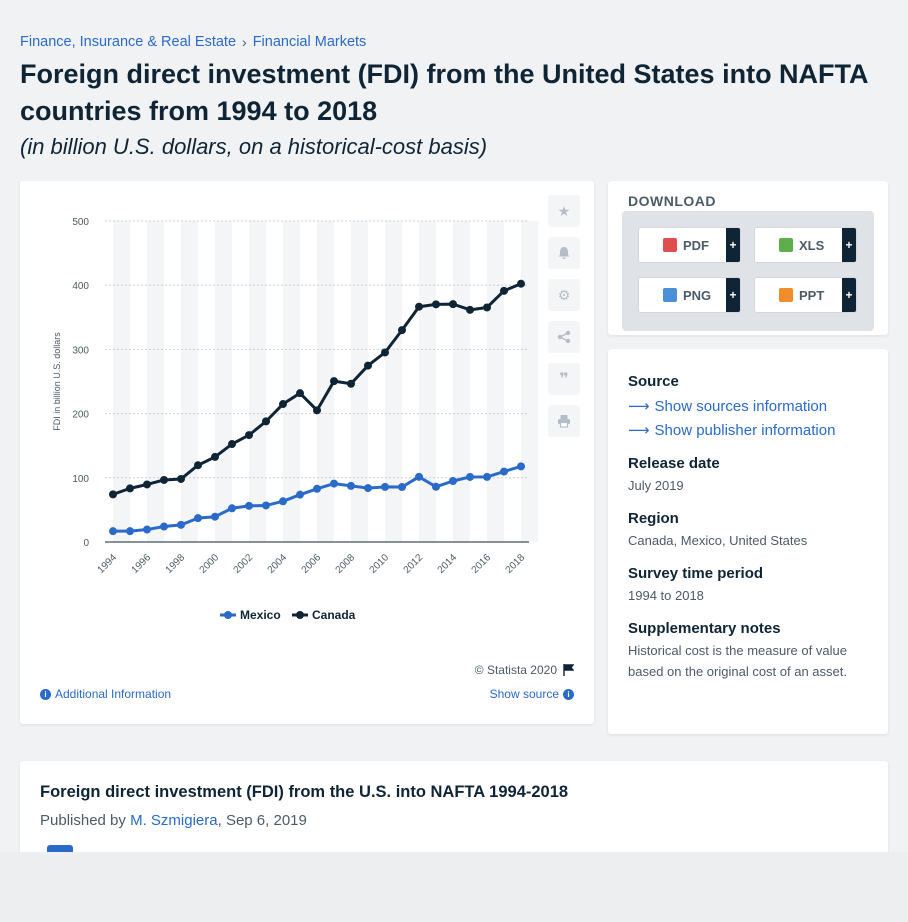 The width and height of the screenshot is (908, 922). What do you see at coordinates (674, 463) in the screenshot?
I see `release-date-label: Release date` at bounding box center [674, 463].